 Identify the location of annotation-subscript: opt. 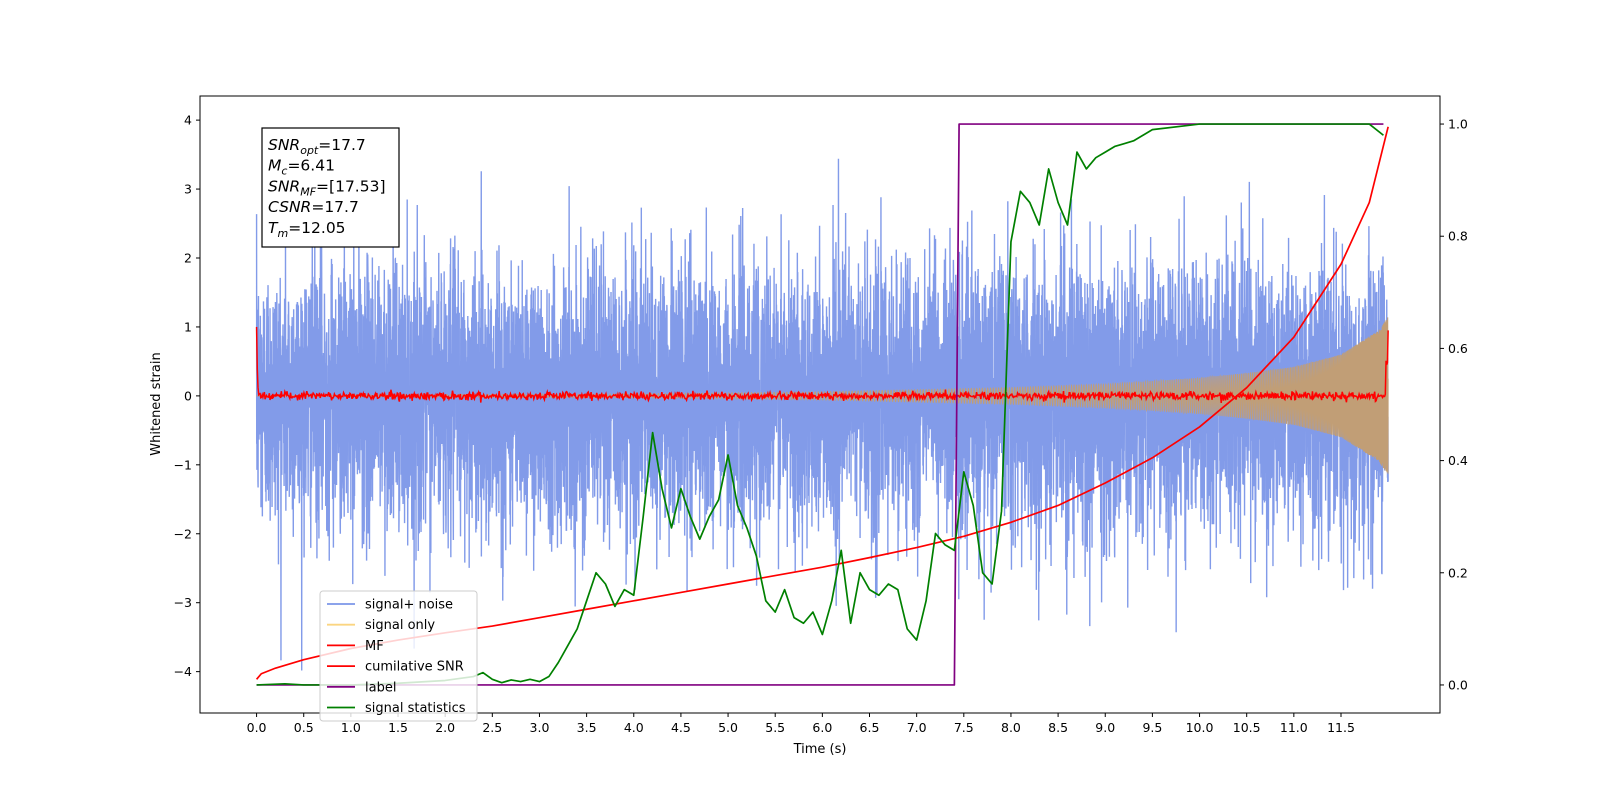
(309, 150).